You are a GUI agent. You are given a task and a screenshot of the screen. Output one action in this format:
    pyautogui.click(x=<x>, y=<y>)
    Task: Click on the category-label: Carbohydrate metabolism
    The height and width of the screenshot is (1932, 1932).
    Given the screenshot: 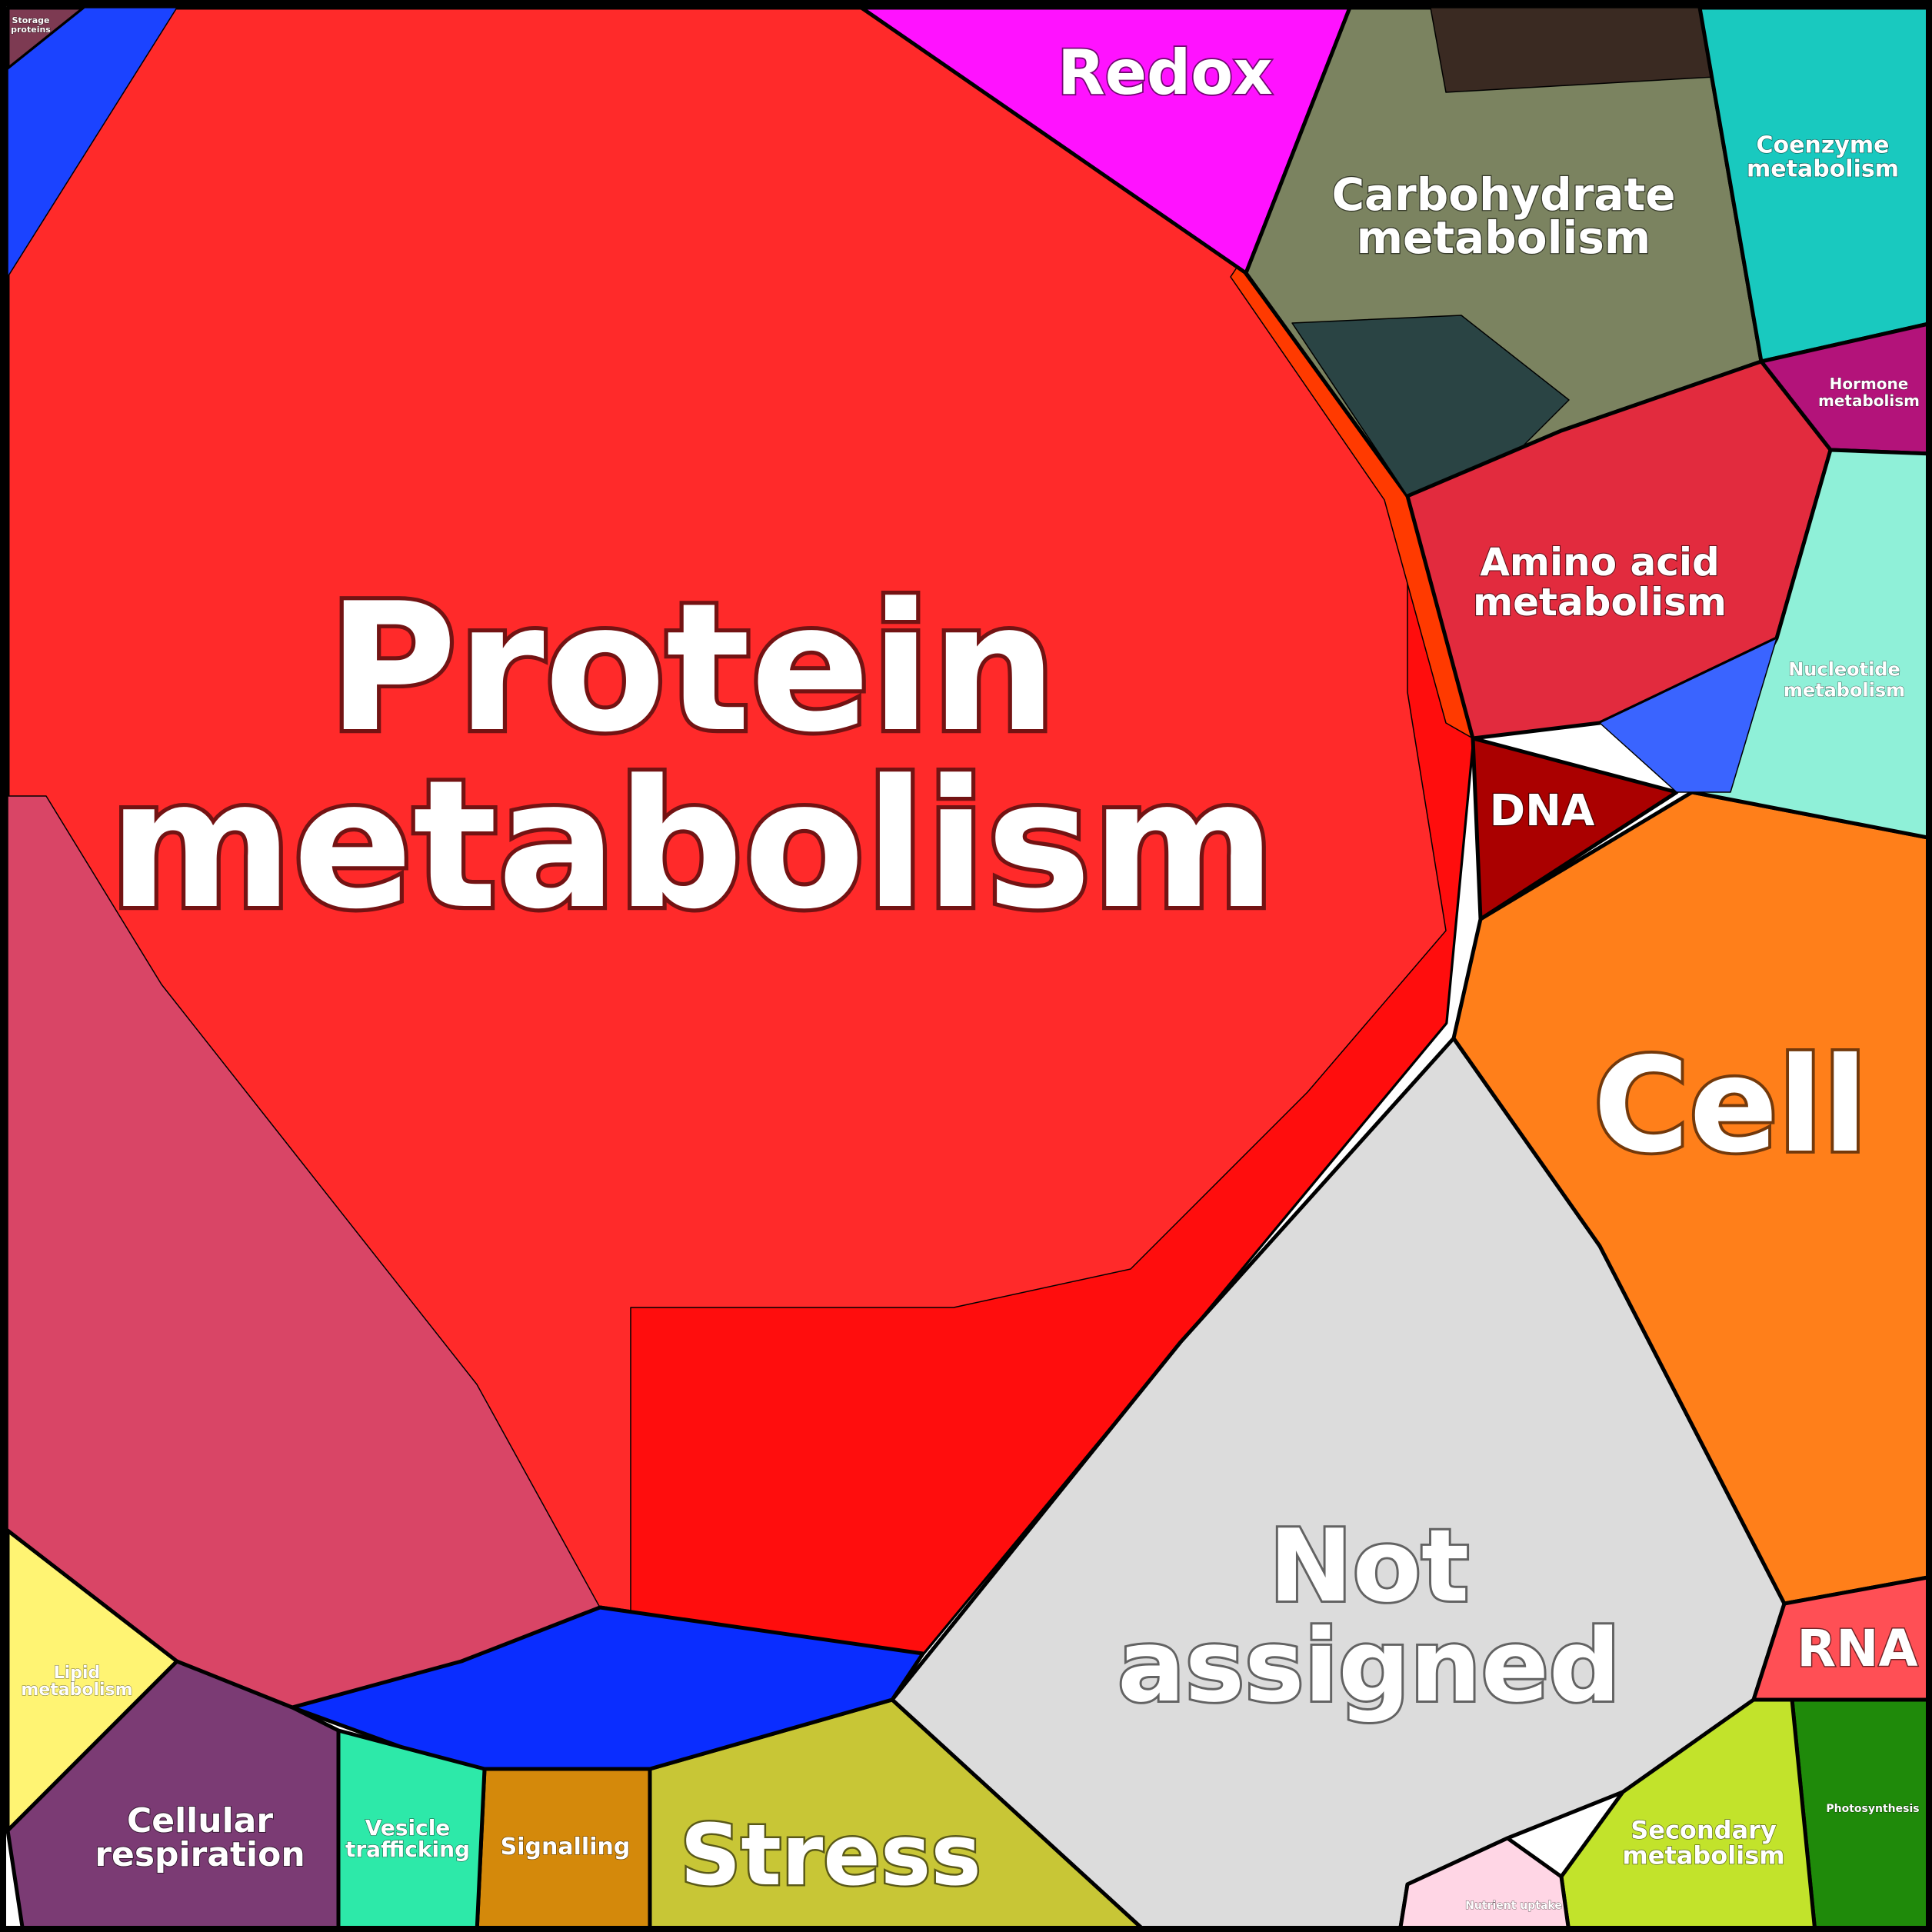 What is the action you would take?
    pyautogui.click(x=1503, y=216)
    